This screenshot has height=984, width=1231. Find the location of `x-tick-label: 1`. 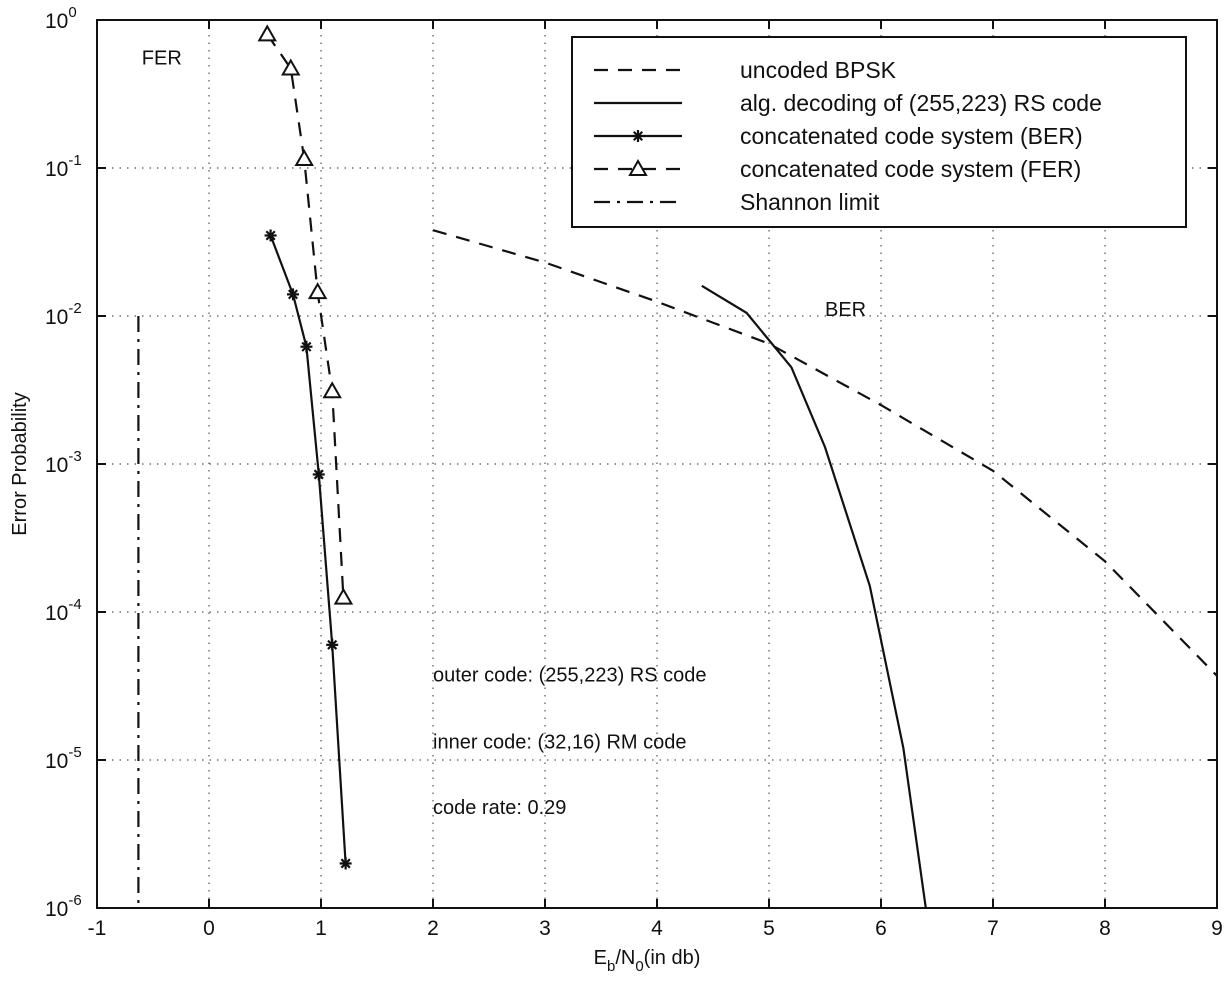

x-tick-label: 1 is located at coordinates (321, 928).